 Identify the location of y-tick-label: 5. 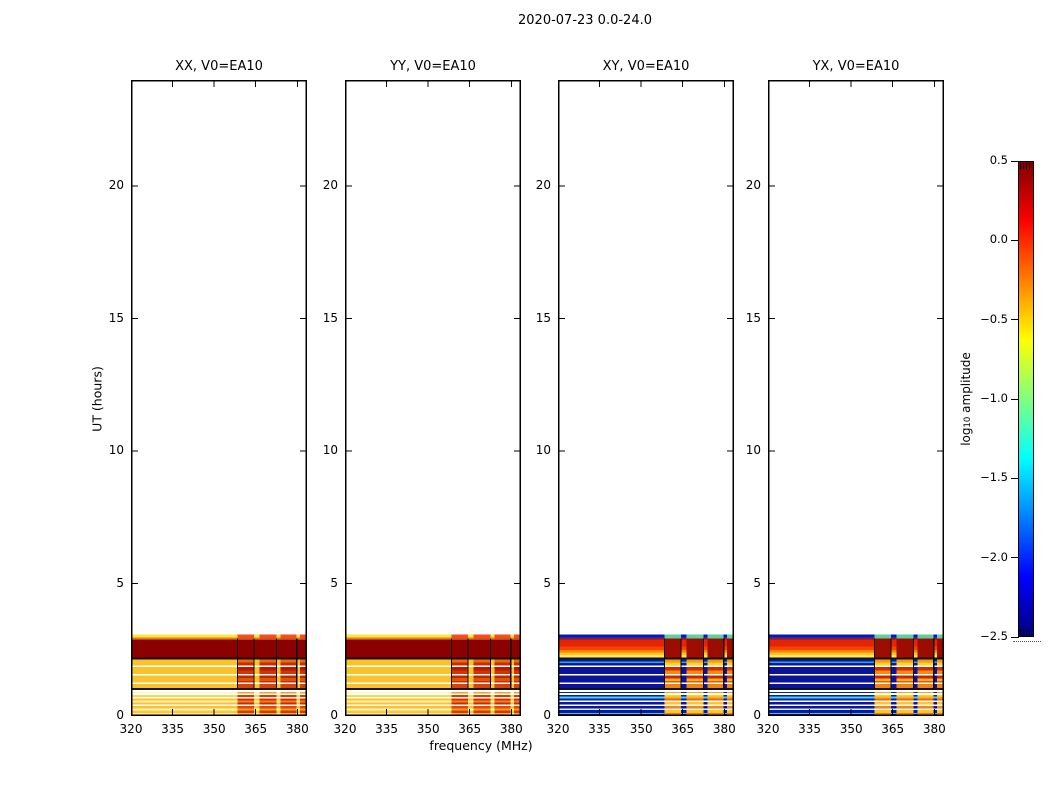
(547, 582).